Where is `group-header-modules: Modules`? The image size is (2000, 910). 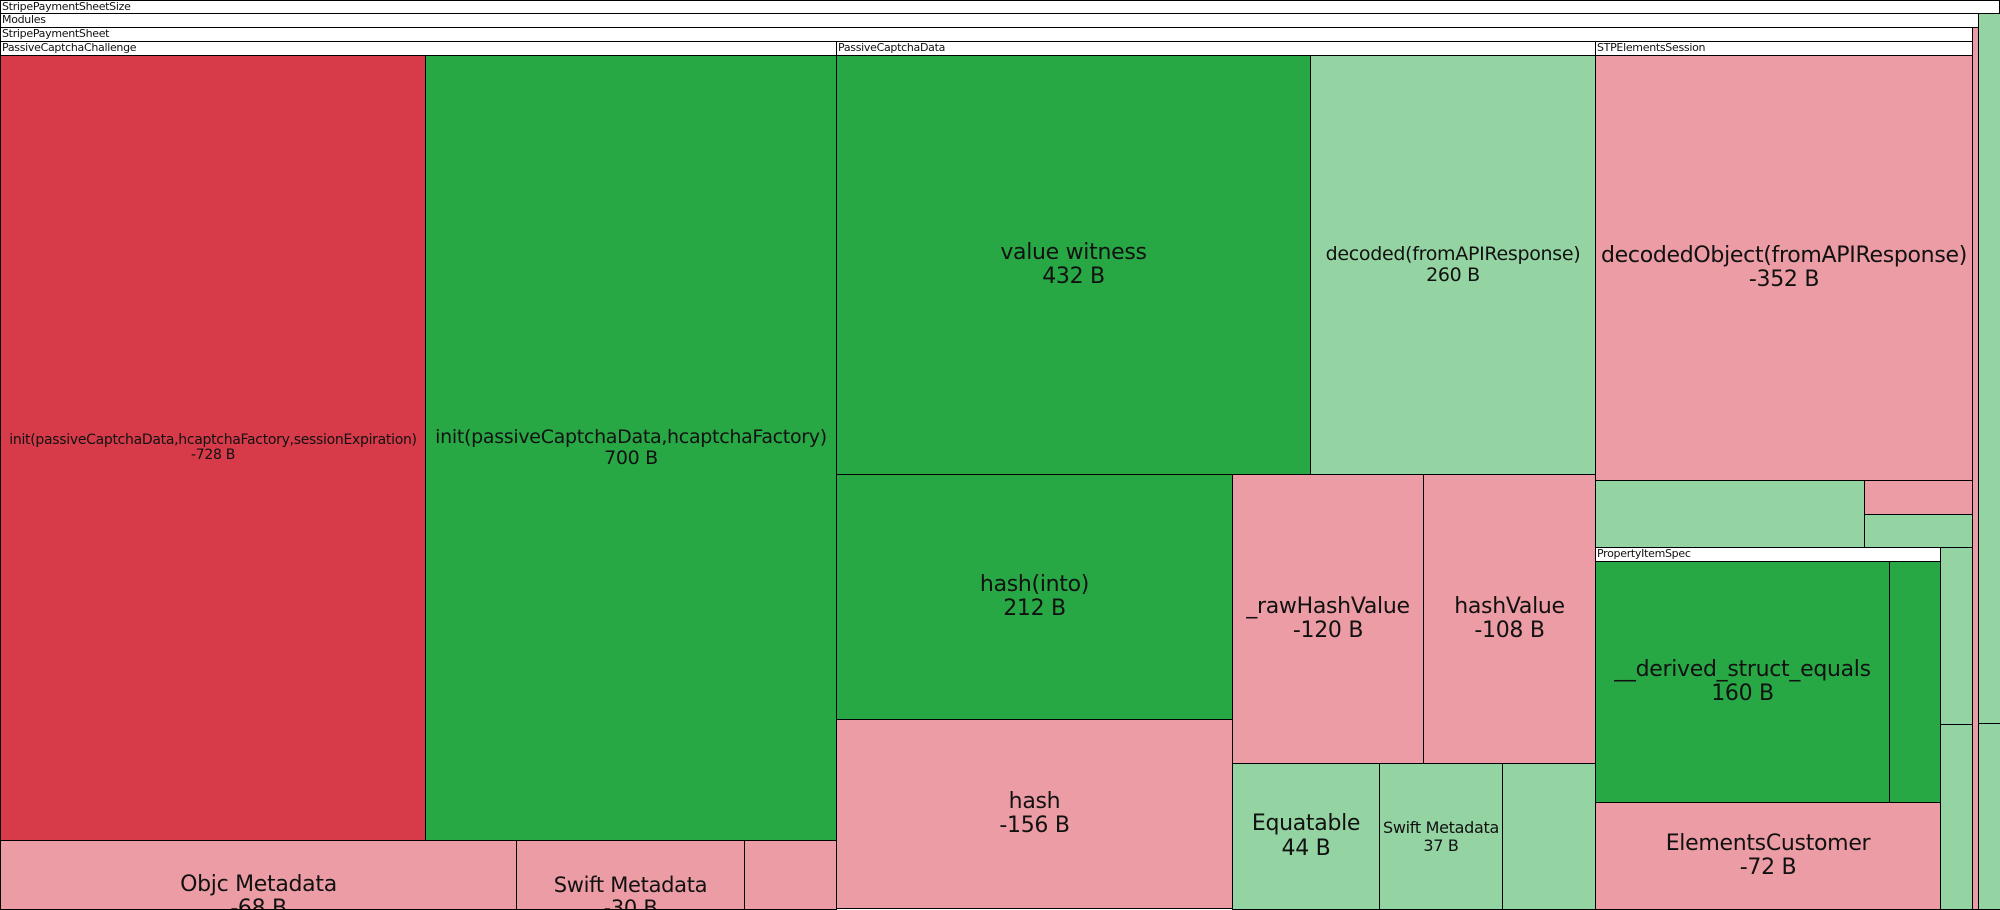
group-header-modules: Modules is located at coordinates (989, 20).